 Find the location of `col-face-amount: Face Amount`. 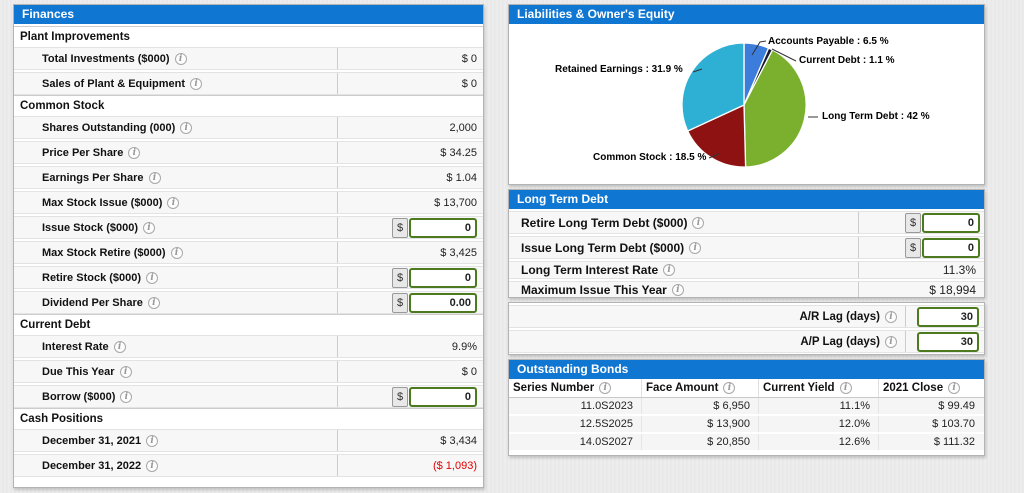

col-face-amount: Face Amount is located at coordinates (682, 388).